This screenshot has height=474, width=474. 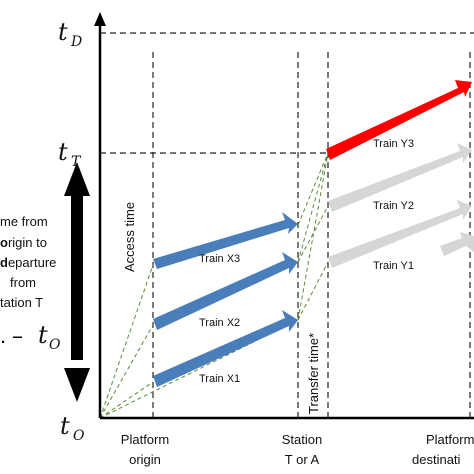 What do you see at coordinates (219, 259) in the screenshot?
I see `train-x3-label: Train X3` at bounding box center [219, 259].